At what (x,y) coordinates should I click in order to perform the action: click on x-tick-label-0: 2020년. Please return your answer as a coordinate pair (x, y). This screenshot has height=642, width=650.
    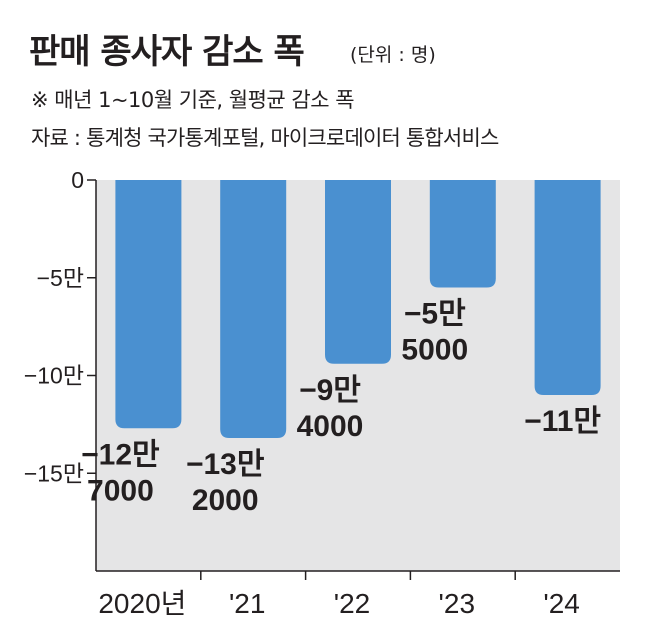
    Looking at the image, I should click on (142, 603).